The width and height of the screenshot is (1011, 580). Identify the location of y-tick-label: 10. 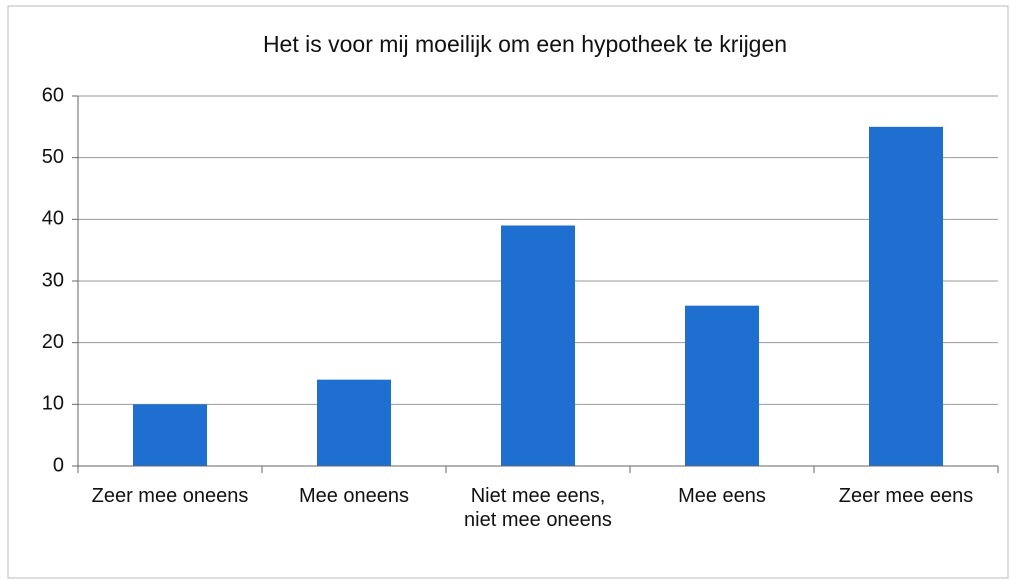
(53, 404).